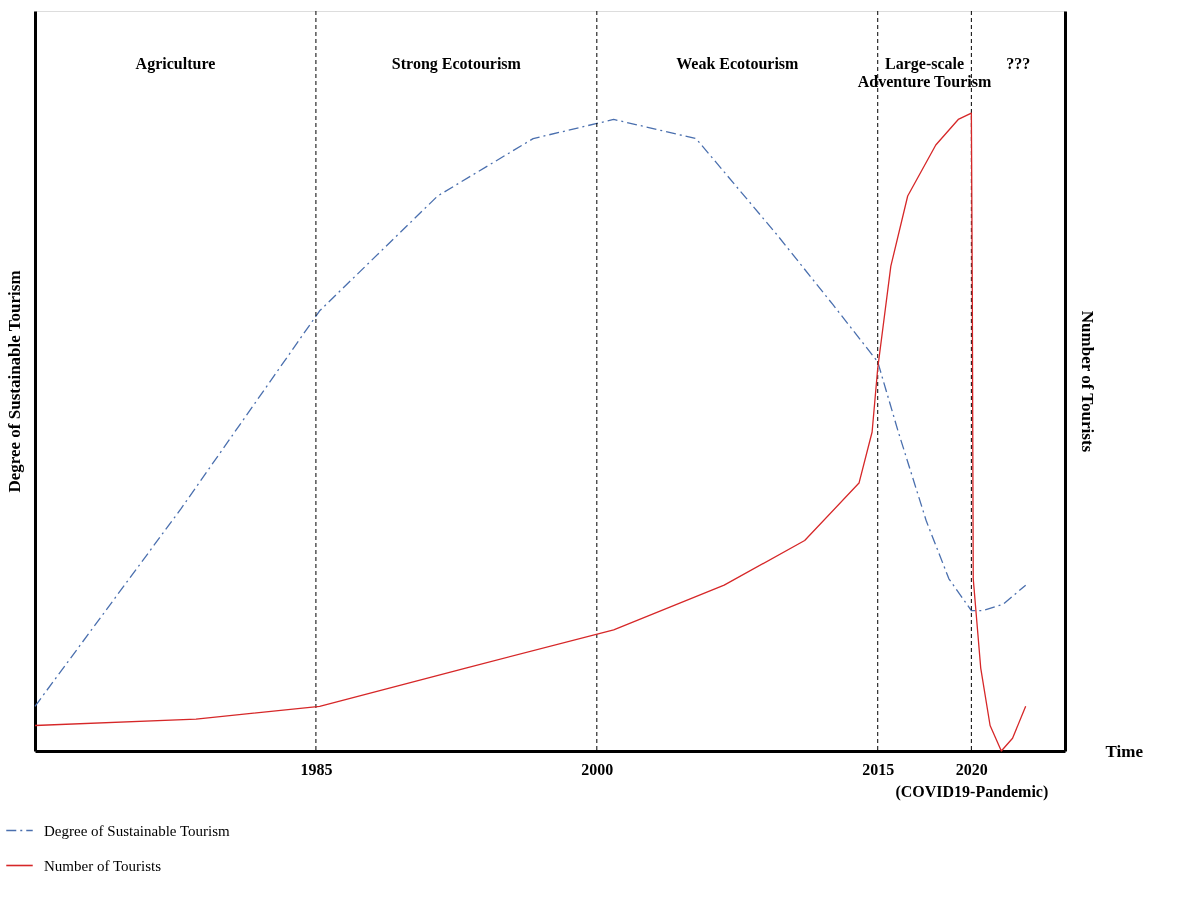 Image resolution: width=1192 pixels, height=899 pixels. I want to click on x-tick-label: 2020 (COVID19-Pandemic), so click(972, 780).